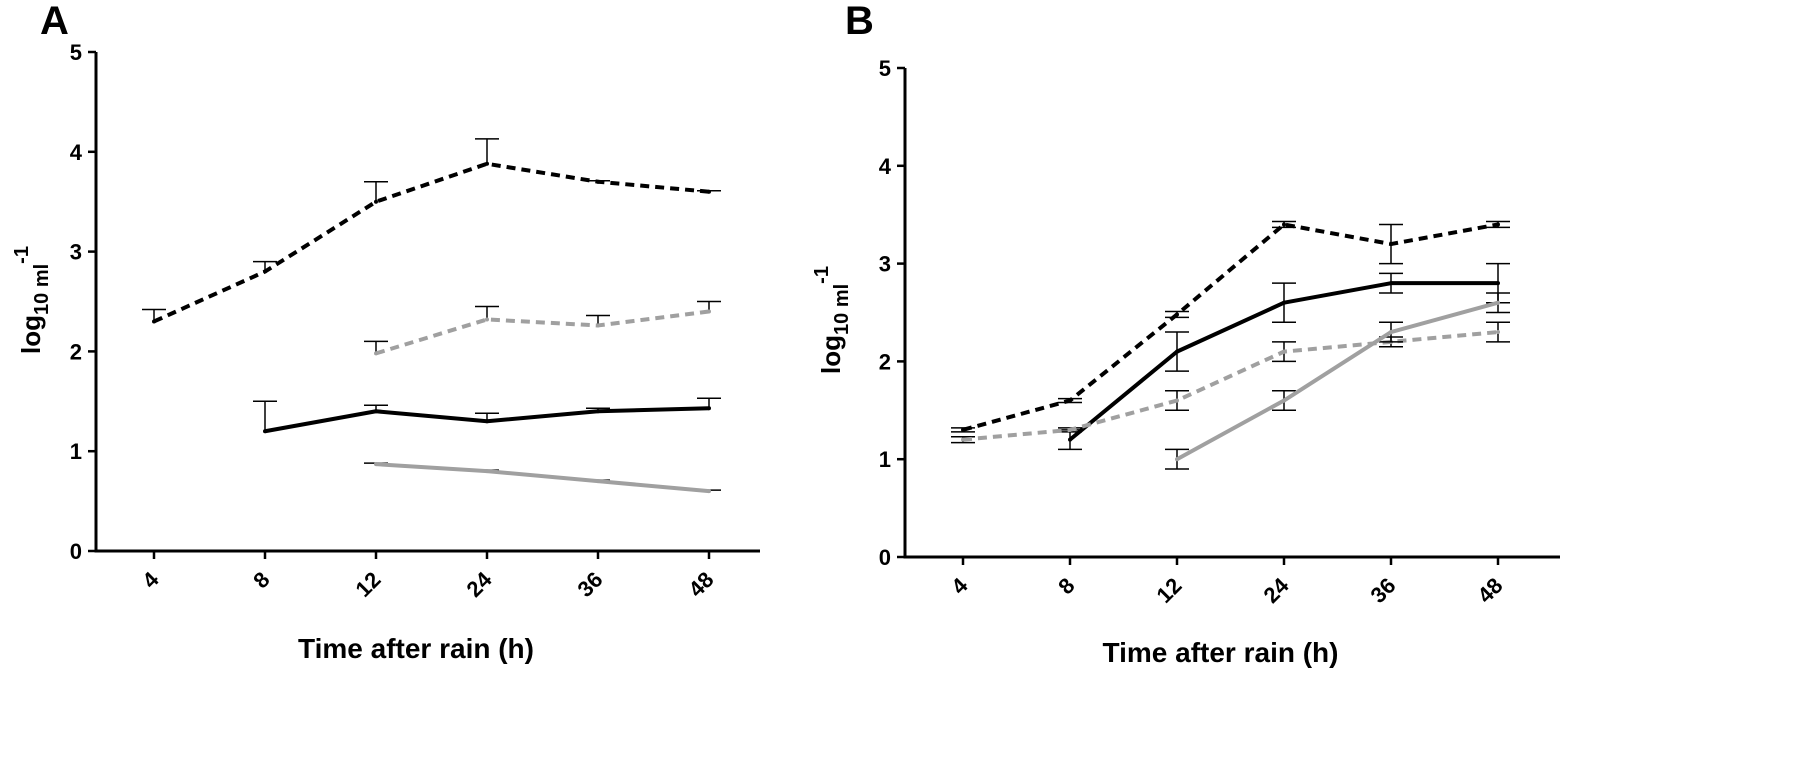 This screenshot has height=779, width=1805. I want to click on pa-x-axis-title: Time after rain (h), so click(416, 648).